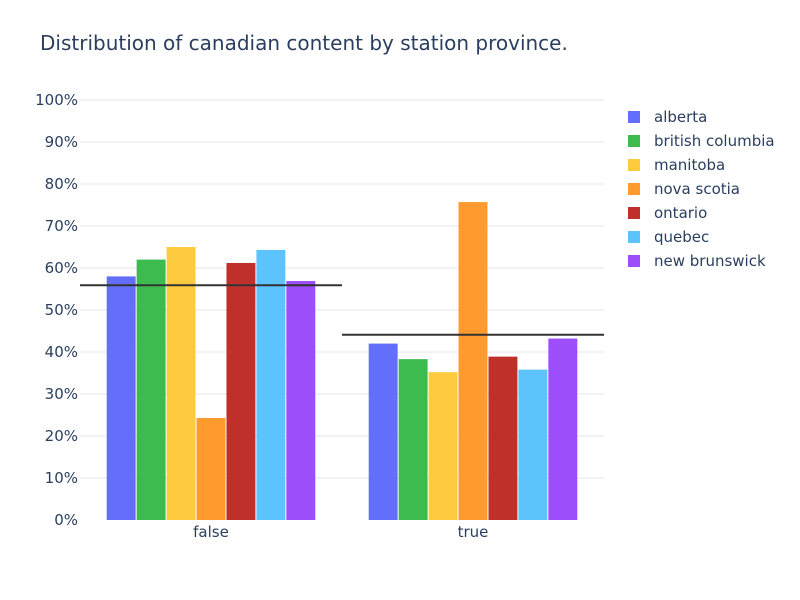 The width and height of the screenshot is (800, 600). What do you see at coordinates (680, 117) in the screenshot?
I see `legend-label: alberta` at bounding box center [680, 117].